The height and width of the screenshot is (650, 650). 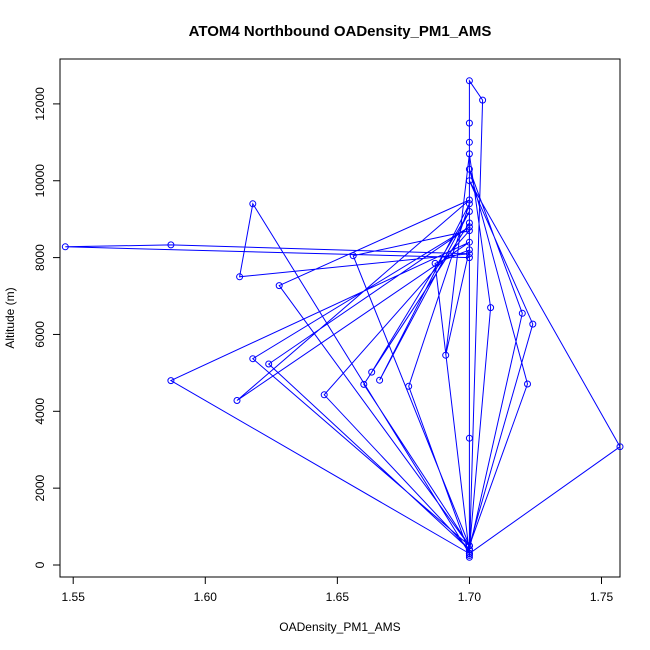 I want to click on y-axis-label: Altitude (m), so click(x=10, y=317).